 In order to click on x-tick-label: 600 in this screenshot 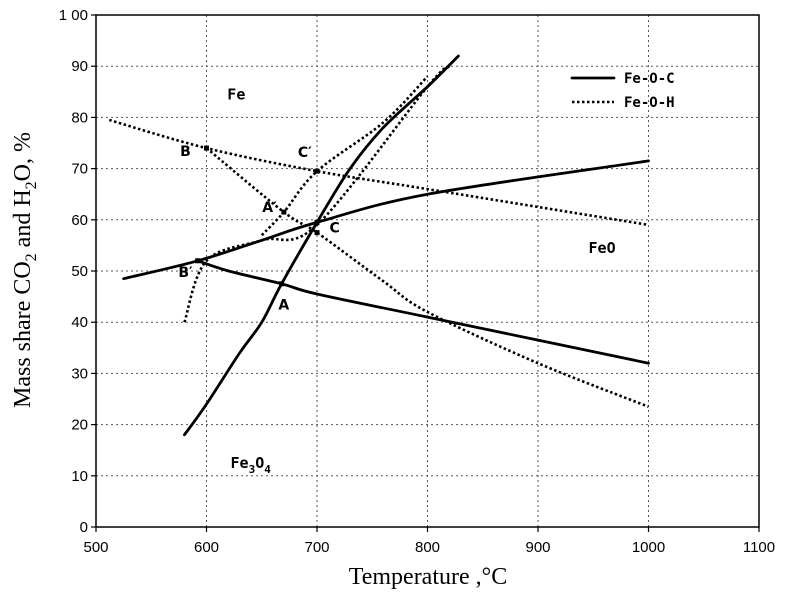, I will do `click(206, 547)`.